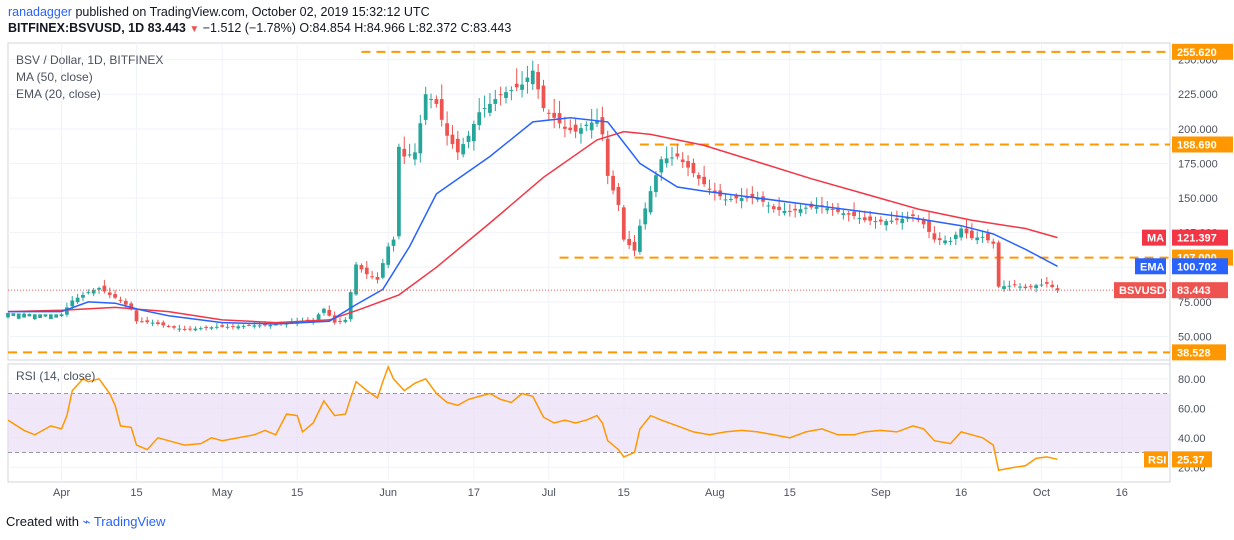 This screenshot has width=1234, height=540. What do you see at coordinates (58, 94) in the screenshot?
I see `legend-ema: EMA (20, close)` at bounding box center [58, 94].